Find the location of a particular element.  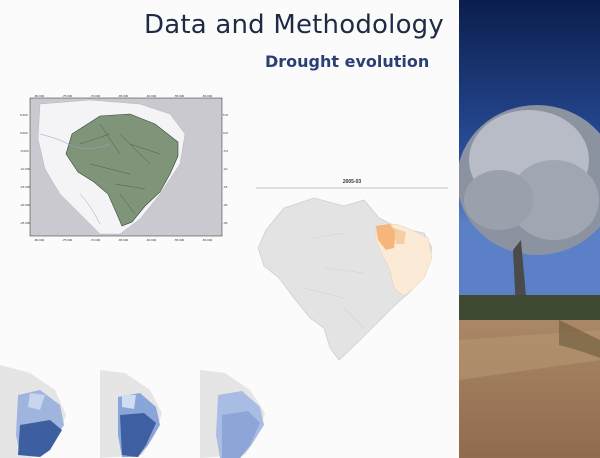

page-subtitle: Drought evolution is located at coordinates (347, 61).